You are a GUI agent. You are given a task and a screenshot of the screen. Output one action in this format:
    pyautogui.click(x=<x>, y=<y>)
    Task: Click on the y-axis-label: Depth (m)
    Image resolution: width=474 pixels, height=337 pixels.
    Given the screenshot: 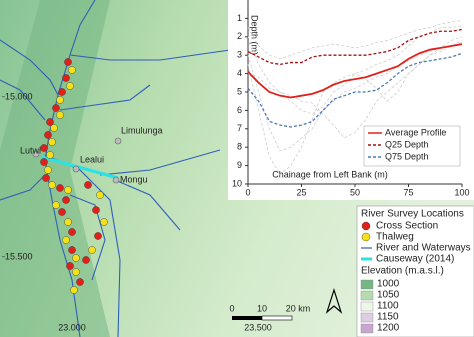 What is the action you would take?
    pyautogui.click(x=255, y=35)
    